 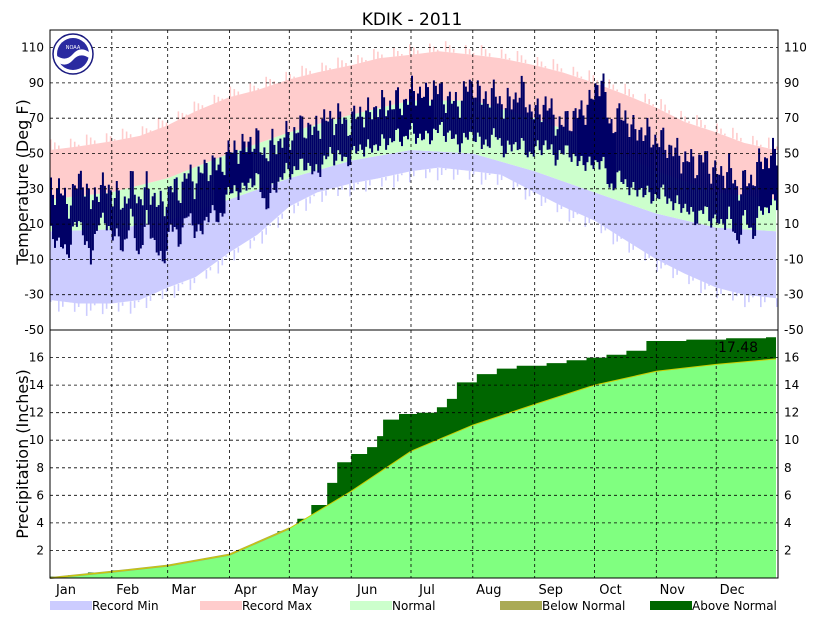 What do you see at coordinates (610, 590) in the screenshot?
I see `month-label: Oct` at bounding box center [610, 590].